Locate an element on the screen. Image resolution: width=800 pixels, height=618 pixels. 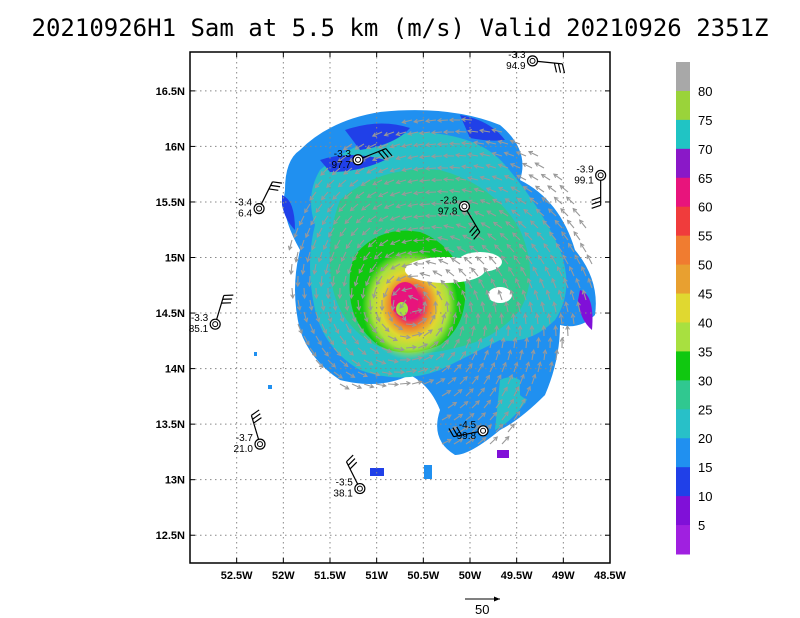
dropsonde-temp: -3.9 is located at coordinates (585, 169).